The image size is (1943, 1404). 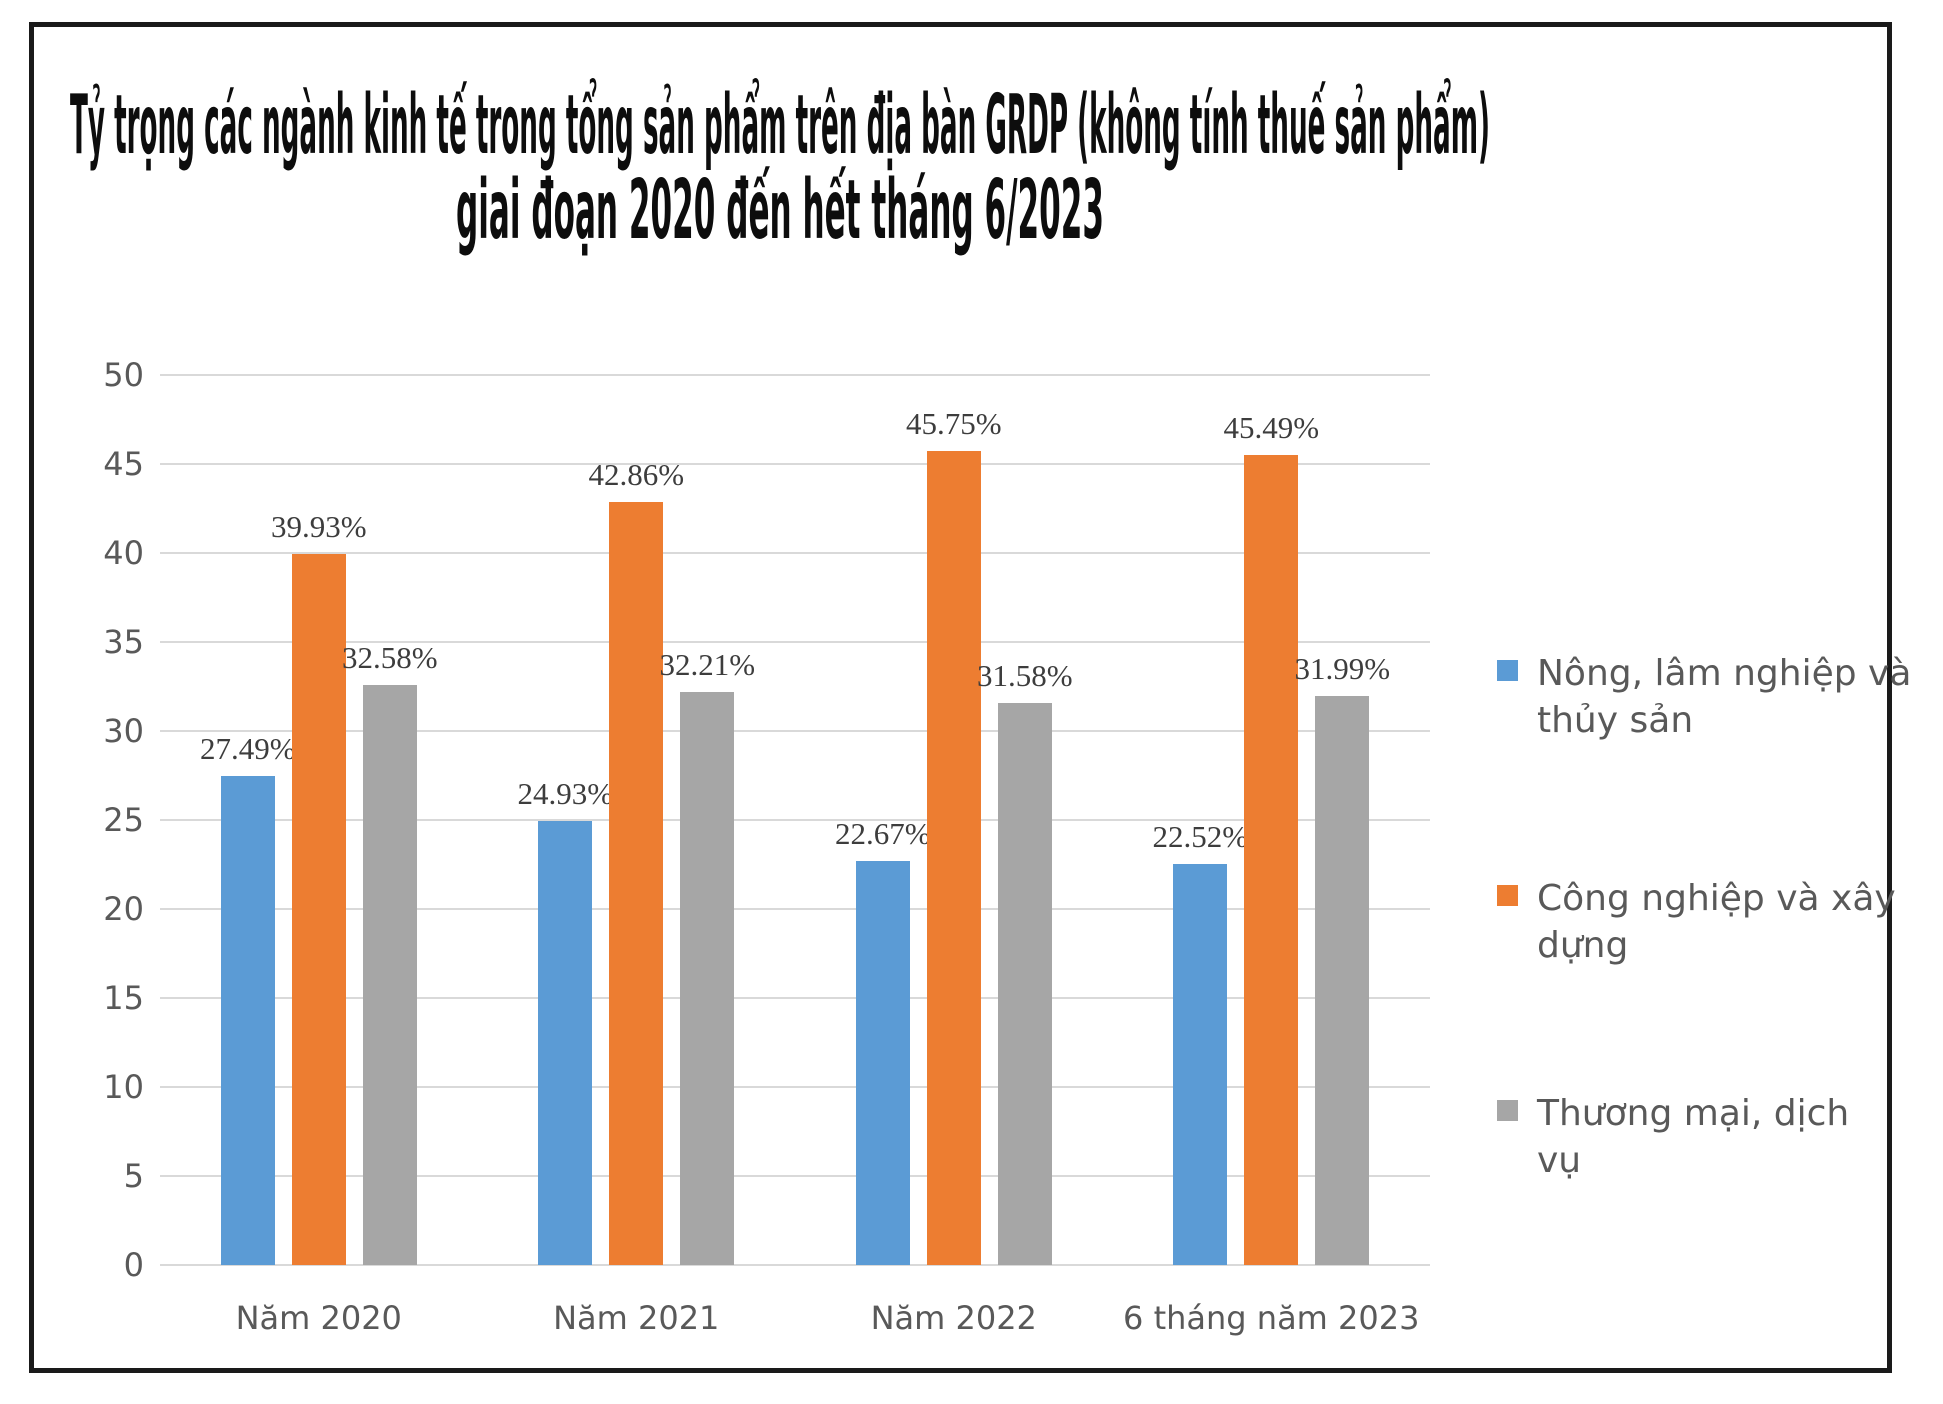 I want to click on legend-label-line: vụ, so click(x=1559, y=1160).